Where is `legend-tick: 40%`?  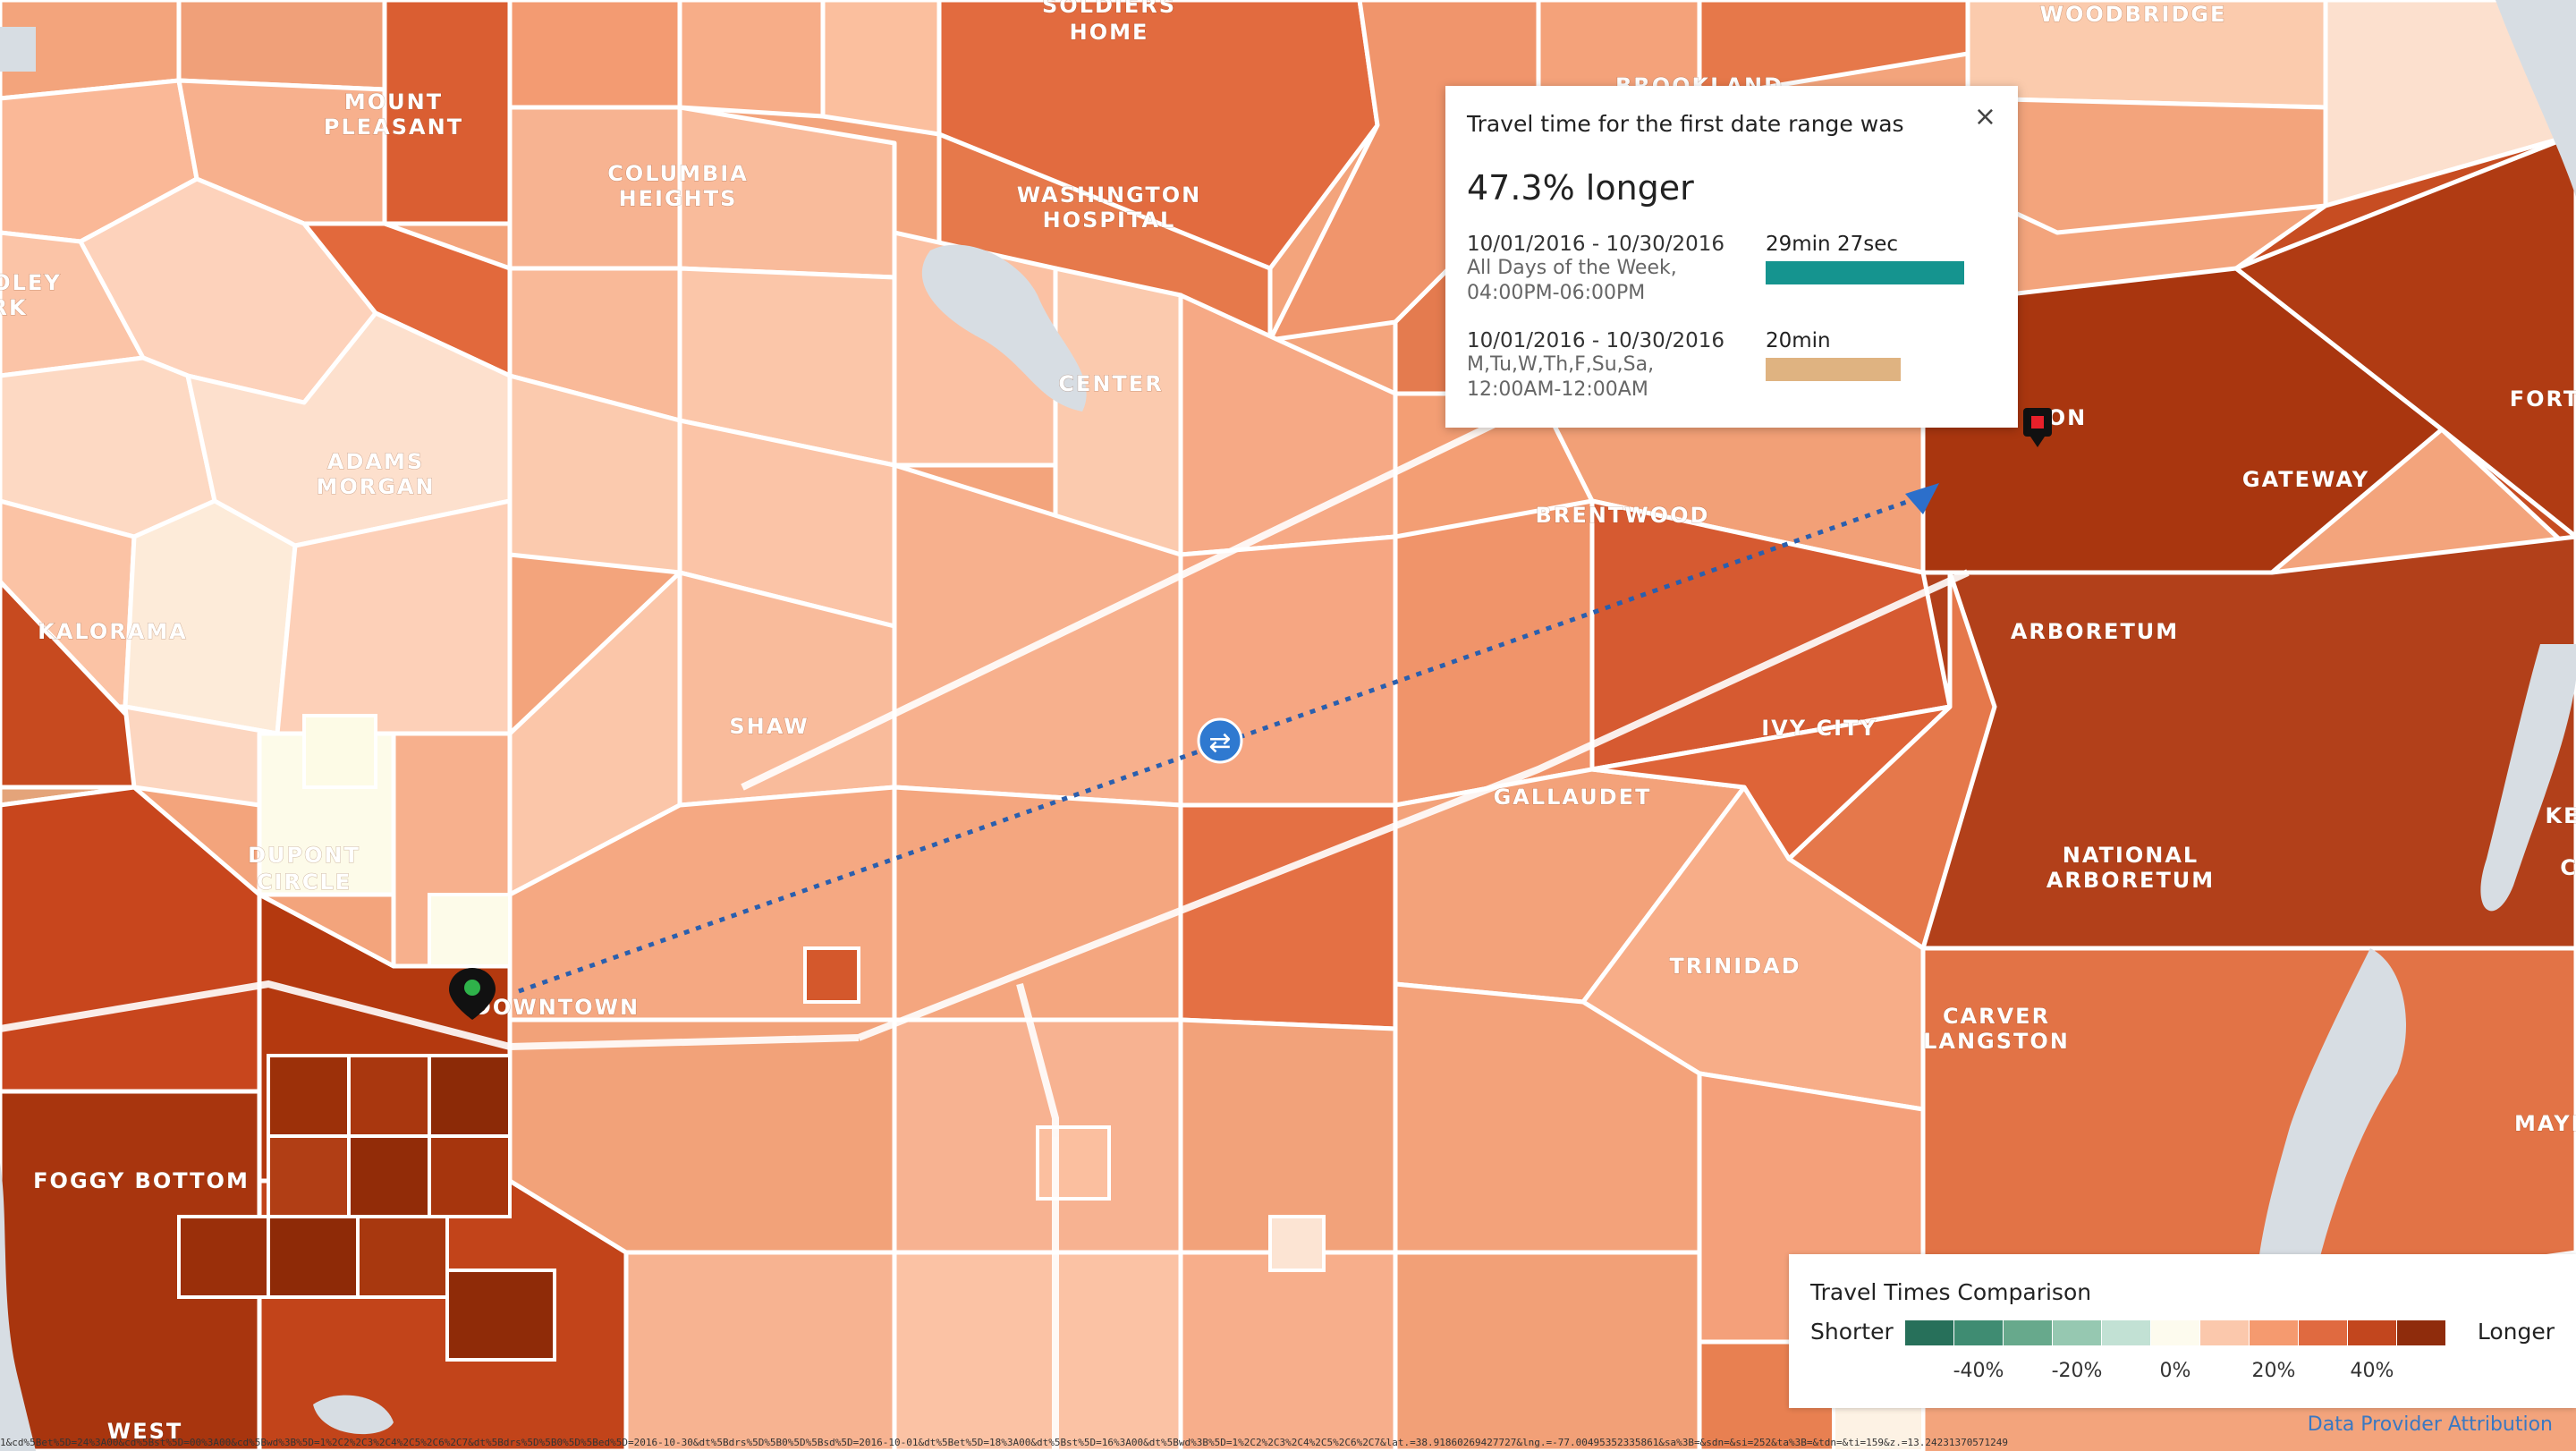 legend-tick: 40% is located at coordinates (2372, 1371).